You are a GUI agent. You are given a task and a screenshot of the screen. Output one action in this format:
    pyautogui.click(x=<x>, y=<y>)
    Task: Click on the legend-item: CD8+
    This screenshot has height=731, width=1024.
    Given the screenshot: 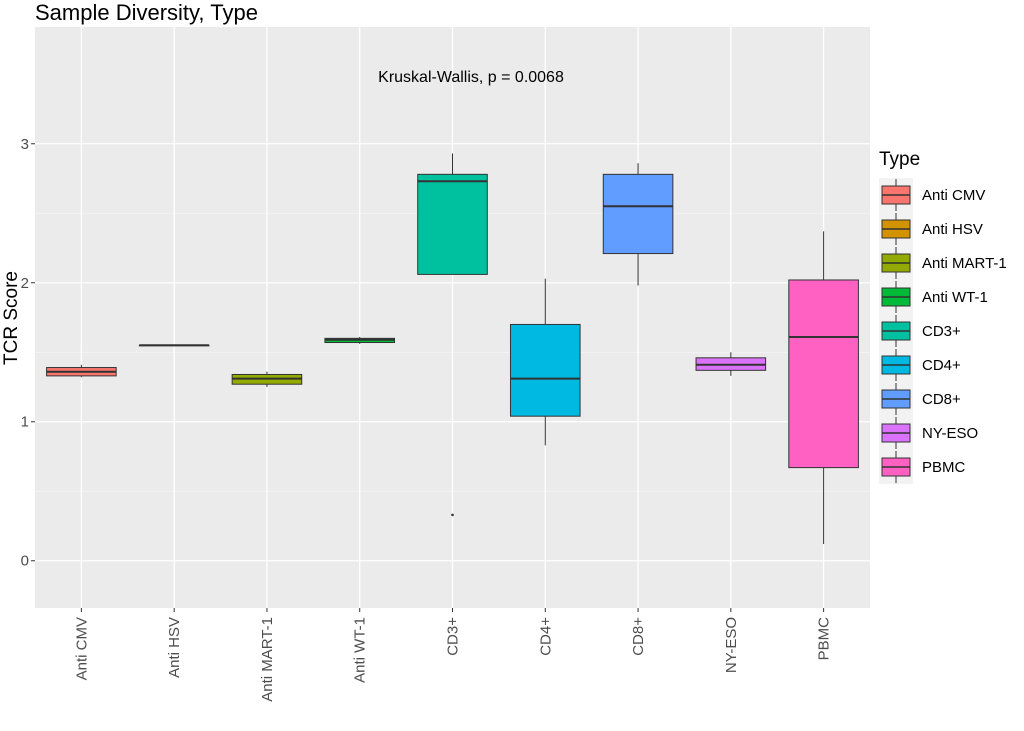 What is the action you would take?
    pyautogui.click(x=920, y=399)
    